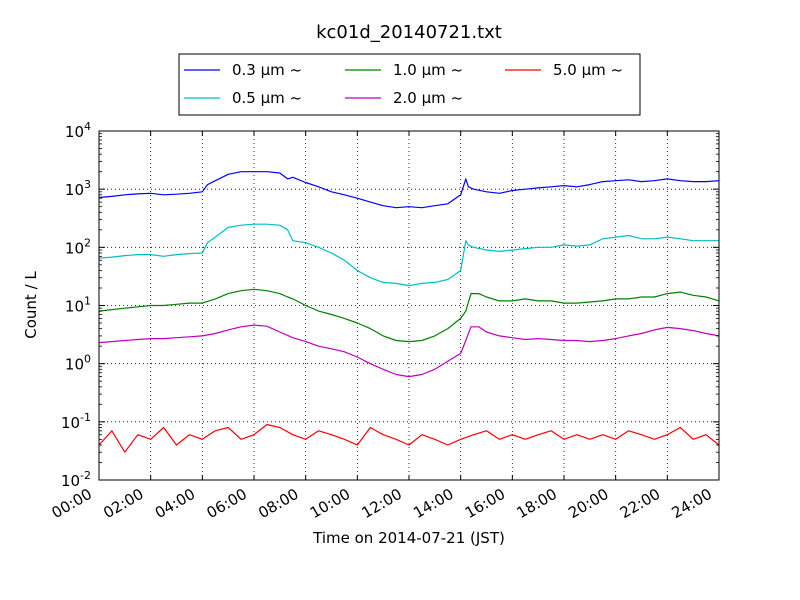  I want to click on legend-label: 0.3 μm ~, so click(267, 70).